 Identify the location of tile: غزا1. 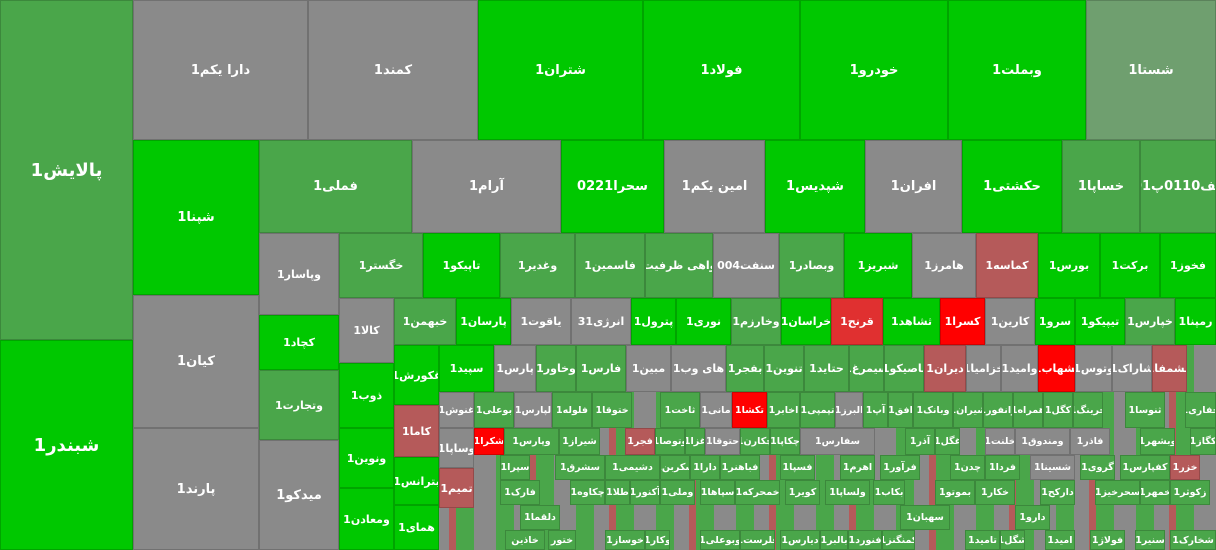
(695, 441).